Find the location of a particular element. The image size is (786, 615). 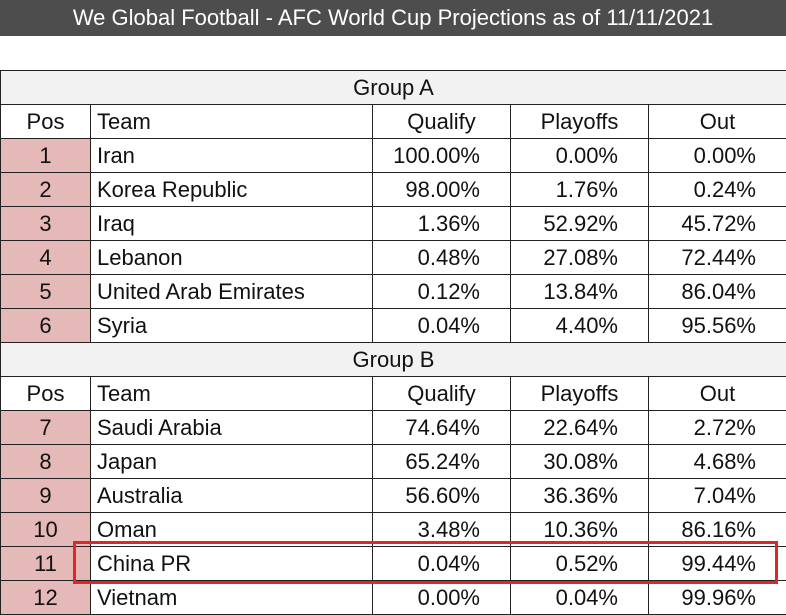

group-row: Group B is located at coordinates (393, 360).